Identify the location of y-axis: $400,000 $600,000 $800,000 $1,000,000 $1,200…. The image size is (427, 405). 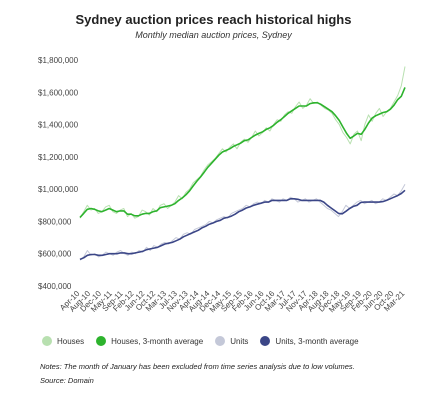
(58, 173).